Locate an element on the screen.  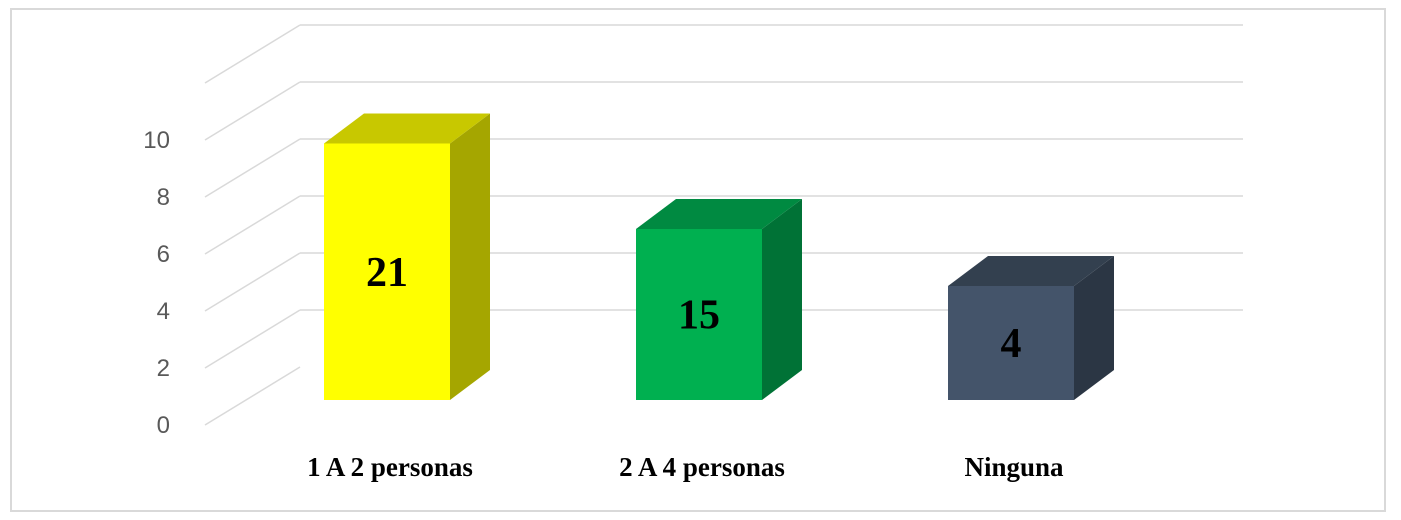
y-tick-label: 8 is located at coordinates (163, 197).